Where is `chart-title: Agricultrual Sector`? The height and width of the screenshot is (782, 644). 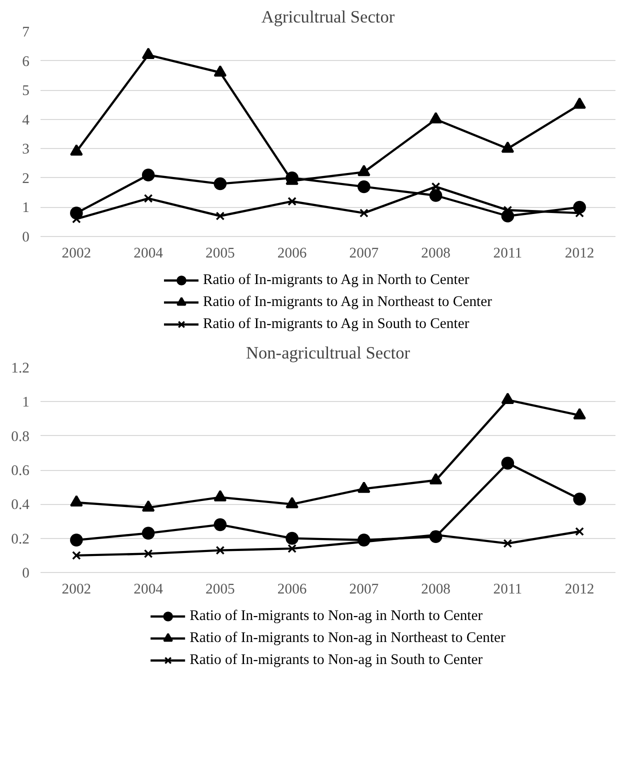
chart-title: Agricultrual Sector is located at coordinates (328, 17).